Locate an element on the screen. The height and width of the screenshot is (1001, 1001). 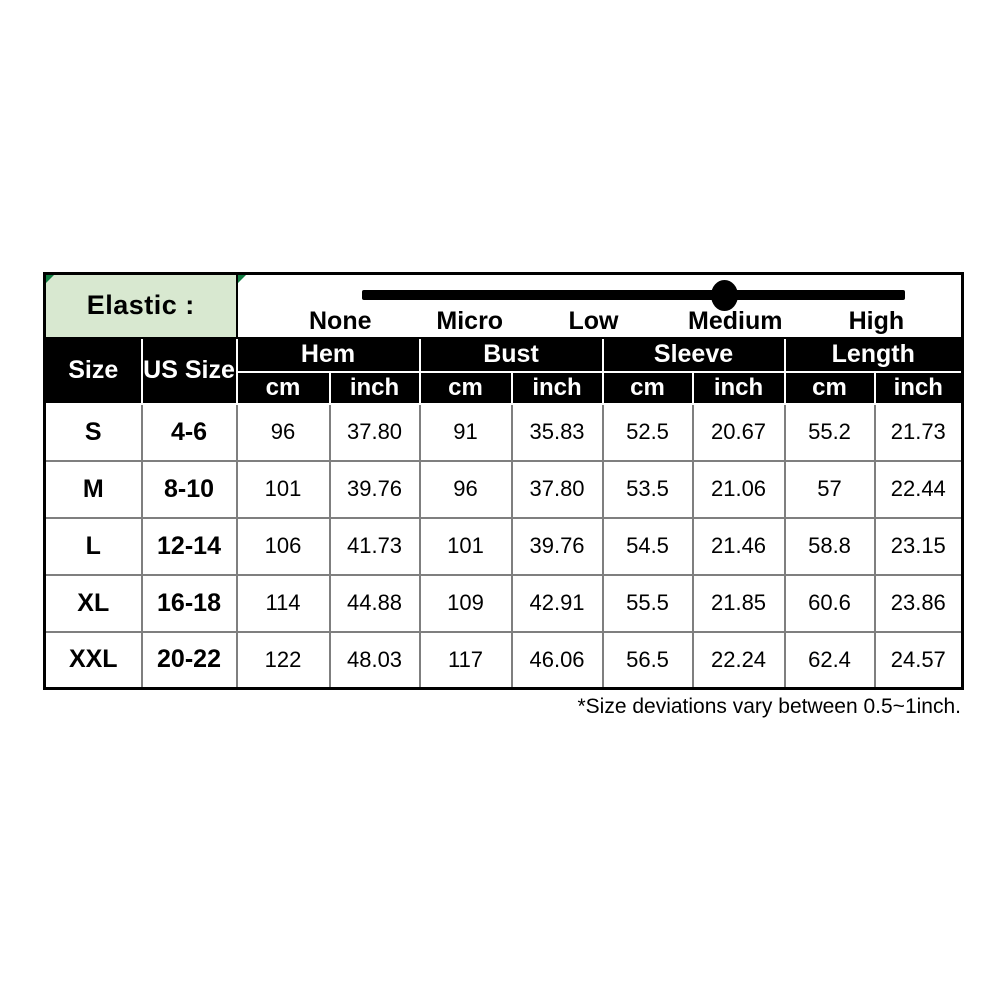
length-cm-cell: 58.8 is located at coordinates (829, 546).